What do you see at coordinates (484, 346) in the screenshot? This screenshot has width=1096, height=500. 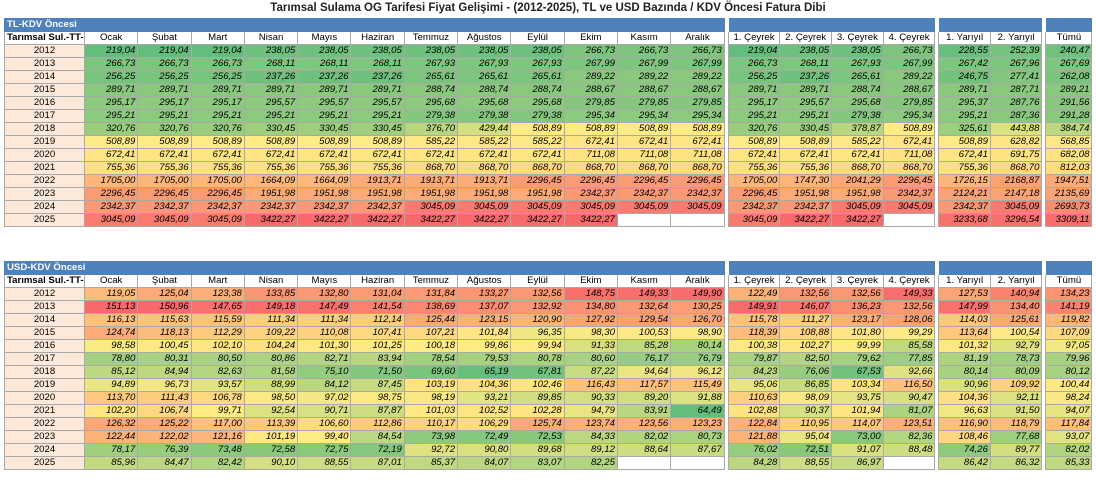 I see `value-cell: 99,86` at bounding box center [484, 346].